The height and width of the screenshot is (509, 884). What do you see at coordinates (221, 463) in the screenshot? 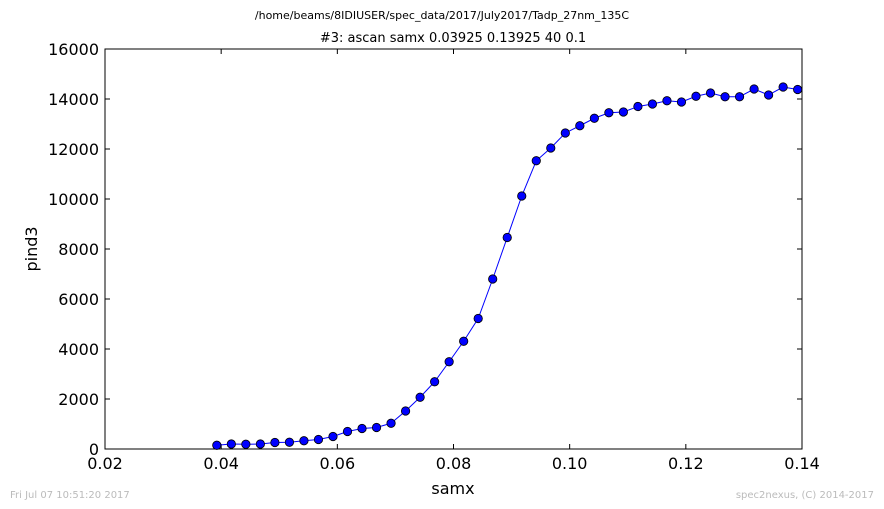
I see `x-tick-label: 0.04` at bounding box center [221, 463].